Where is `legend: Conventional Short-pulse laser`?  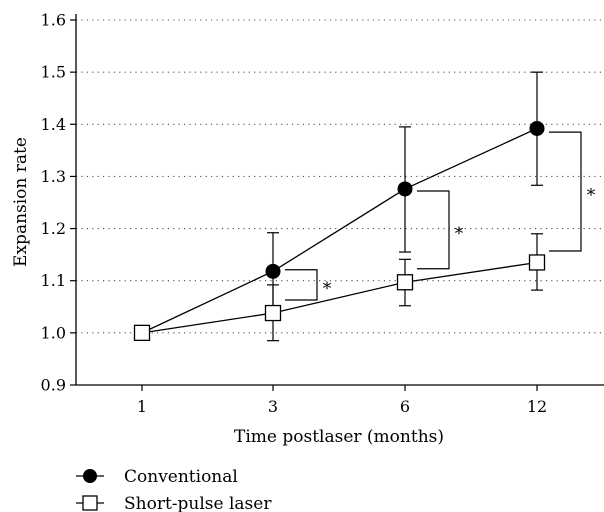 legend: Conventional Short-pulse laser is located at coordinates (174, 489).